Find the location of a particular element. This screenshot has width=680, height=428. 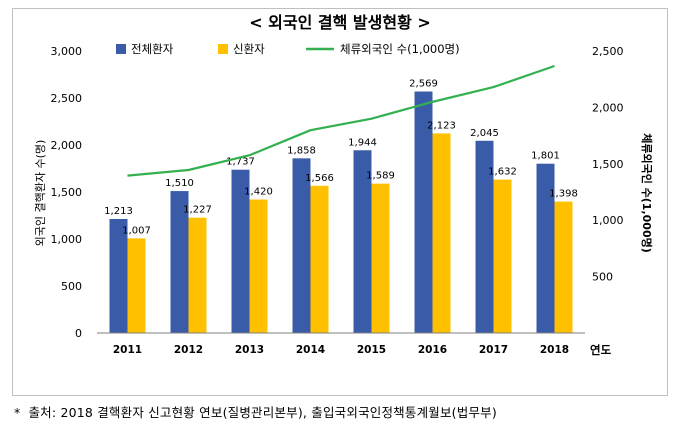

bar-total-2014 is located at coordinates (301, 245).